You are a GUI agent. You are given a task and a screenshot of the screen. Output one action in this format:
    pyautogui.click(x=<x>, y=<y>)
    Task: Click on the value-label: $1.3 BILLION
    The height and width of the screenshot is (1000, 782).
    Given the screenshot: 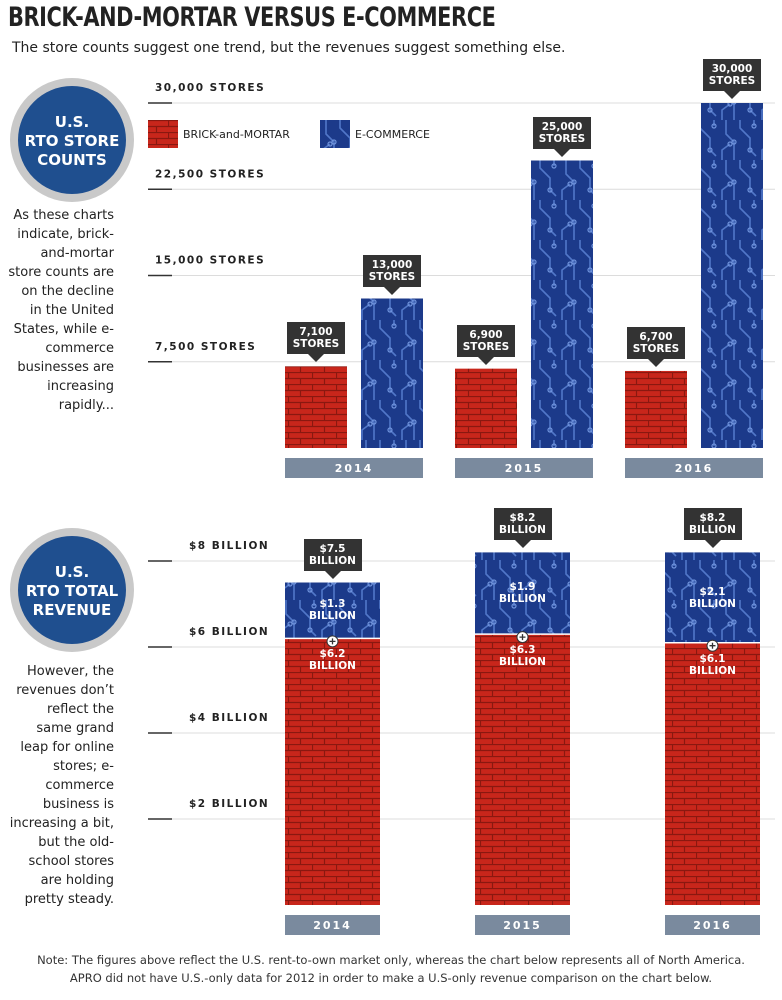 What is the action you would take?
    pyautogui.click(x=332, y=610)
    